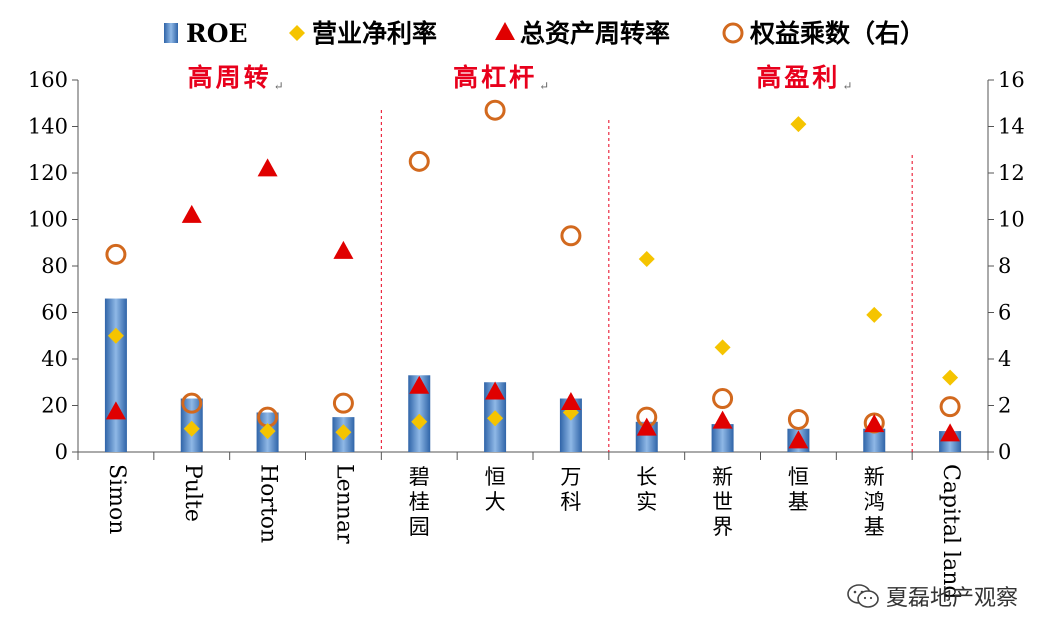 The width and height of the screenshot is (1050, 644). I want to click on x-category-label: 恒大, so click(495, 489).